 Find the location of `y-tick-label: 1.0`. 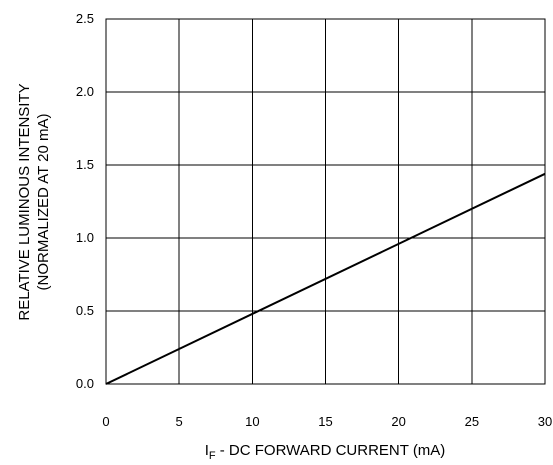

y-tick-label: 1.0 is located at coordinates (85, 237).